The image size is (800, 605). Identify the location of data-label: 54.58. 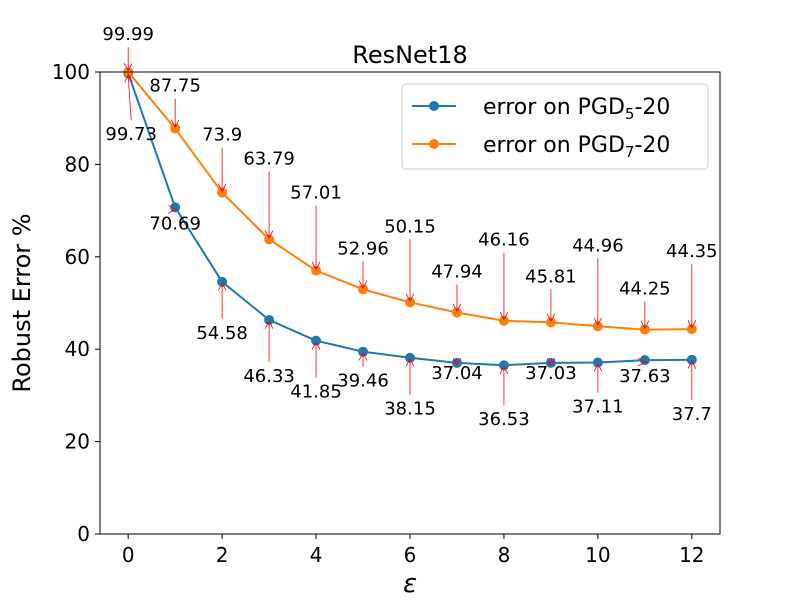
(222, 333).